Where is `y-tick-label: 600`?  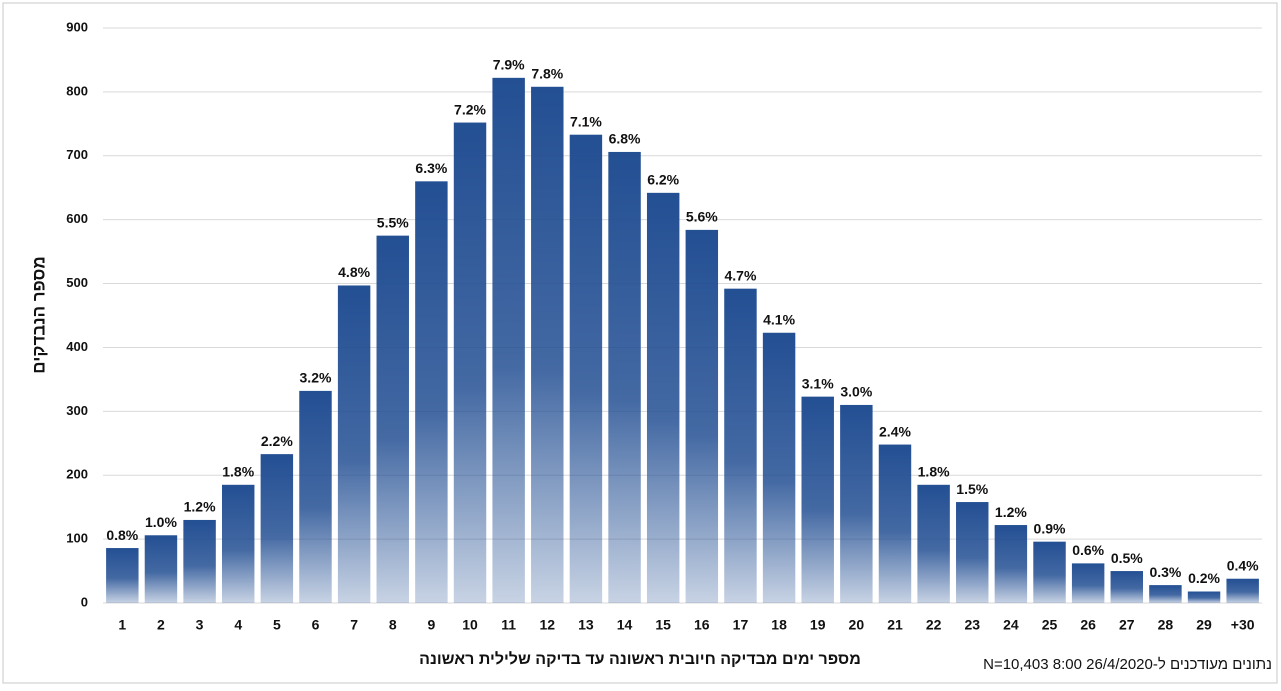 y-tick-label: 600 is located at coordinates (77, 218).